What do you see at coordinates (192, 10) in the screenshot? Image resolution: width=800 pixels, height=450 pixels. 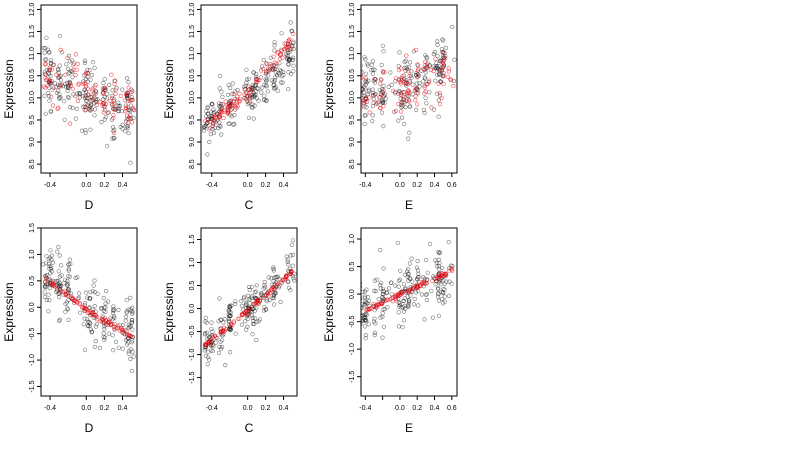 I see `y-tick-label: 12.0` at bounding box center [192, 10].